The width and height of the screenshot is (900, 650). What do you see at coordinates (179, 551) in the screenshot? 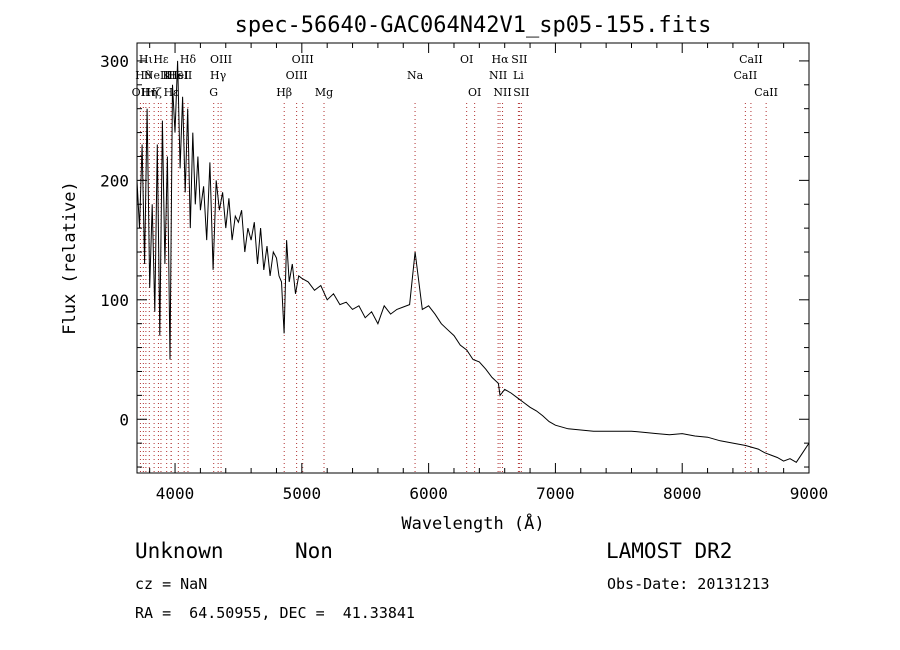
I see `classification-label: Unknown` at bounding box center [179, 551].